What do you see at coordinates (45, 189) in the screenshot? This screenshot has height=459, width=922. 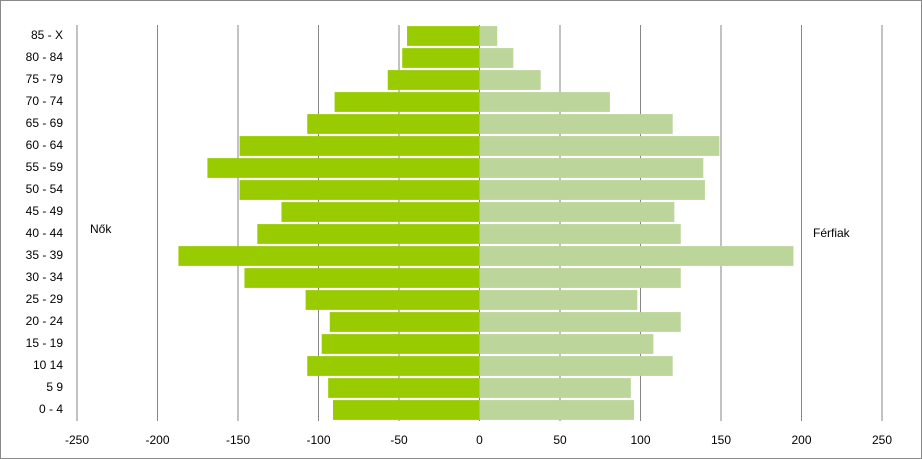 I see `y-tick-label: 50 - 54` at bounding box center [45, 189].